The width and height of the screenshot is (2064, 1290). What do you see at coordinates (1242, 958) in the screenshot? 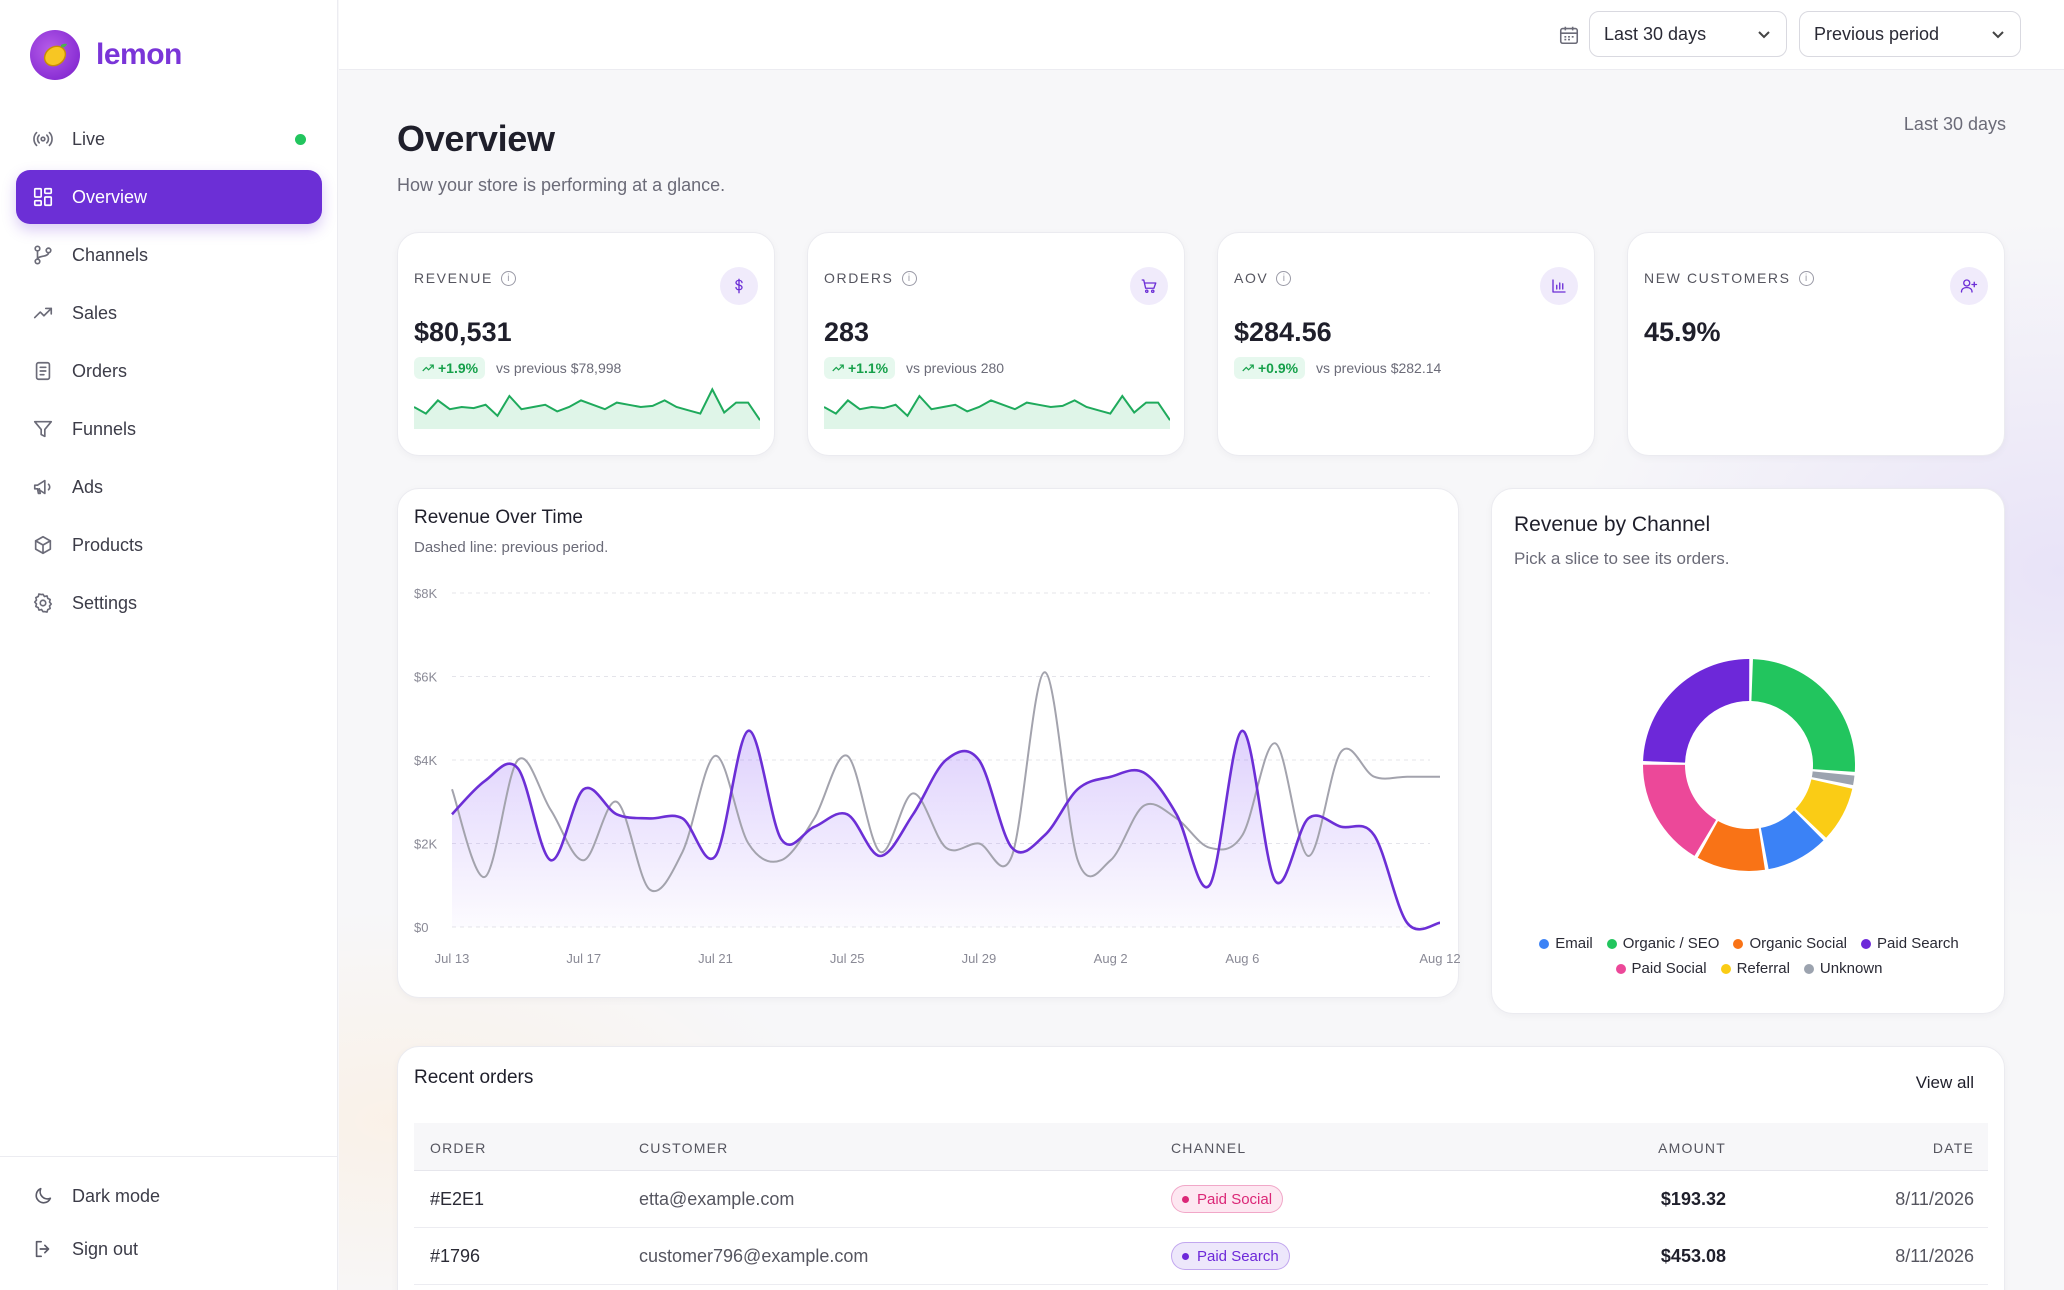
I see `x-tick-label: Aug 6` at bounding box center [1242, 958].